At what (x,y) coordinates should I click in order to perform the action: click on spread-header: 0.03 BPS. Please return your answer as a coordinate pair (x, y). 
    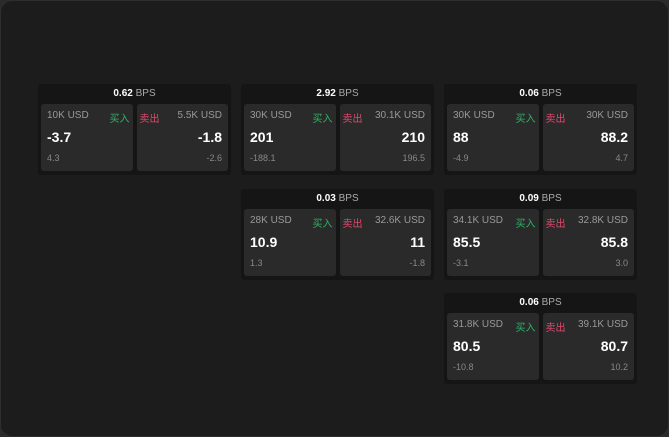
    Looking at the image, I should click on (337, 199).